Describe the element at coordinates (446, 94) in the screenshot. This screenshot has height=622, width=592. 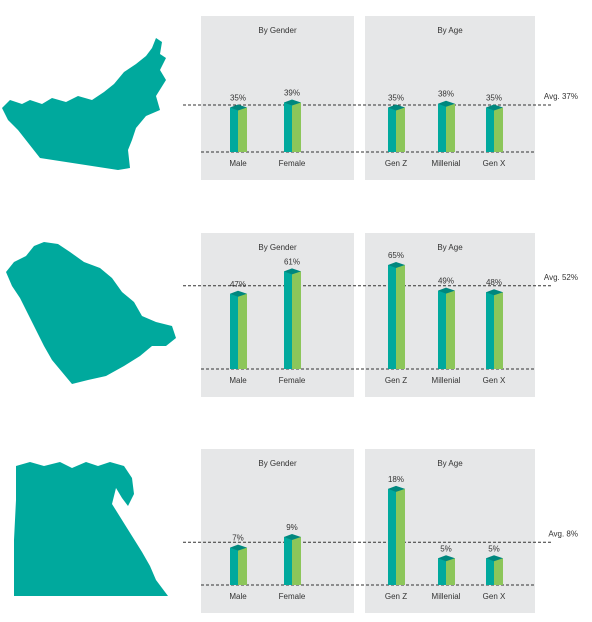
I see `data-label: 38%` at that location.